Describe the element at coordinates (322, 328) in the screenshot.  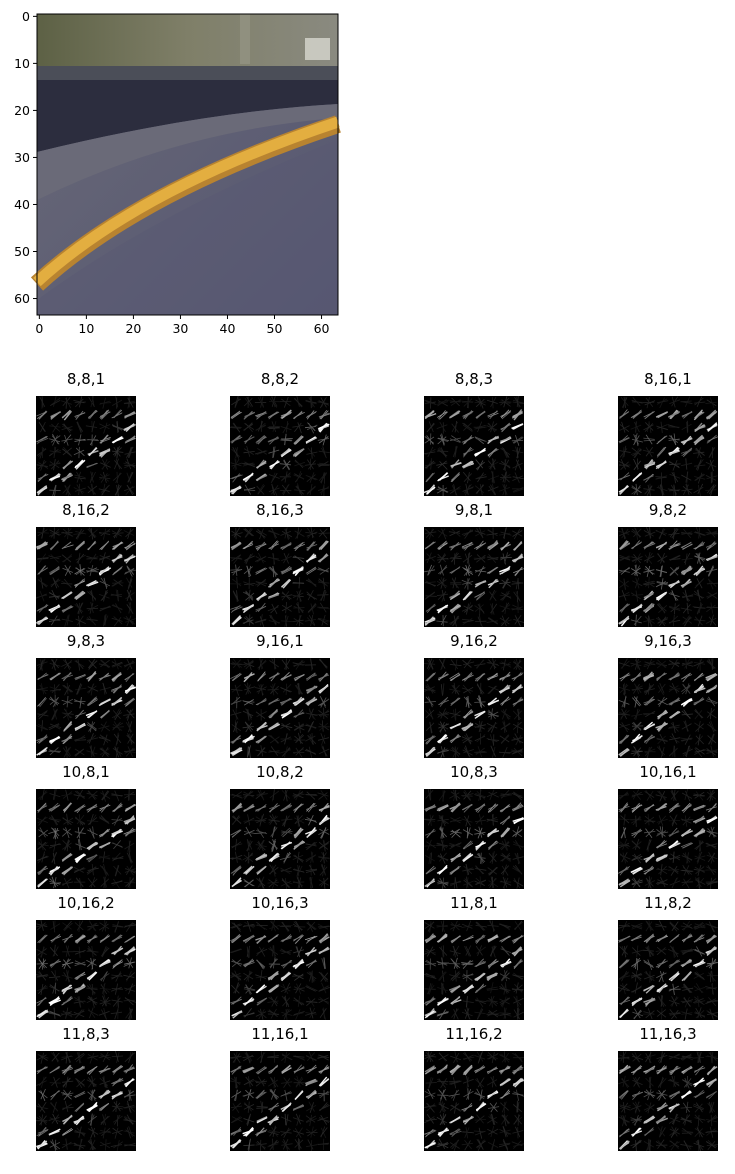
I see `x-tick-label: 60` at that location.